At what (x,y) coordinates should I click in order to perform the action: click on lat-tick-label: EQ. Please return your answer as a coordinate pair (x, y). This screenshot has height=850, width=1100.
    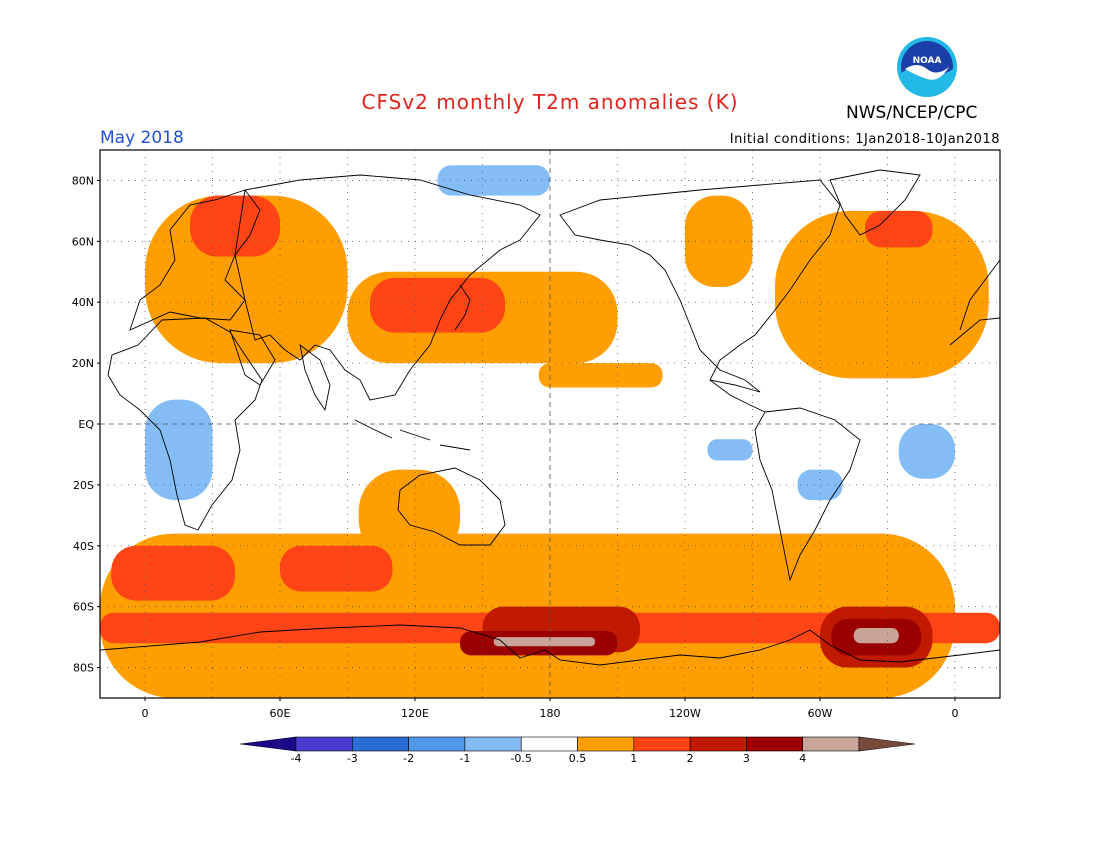
    Looking at the image, I should click on (86, 424).